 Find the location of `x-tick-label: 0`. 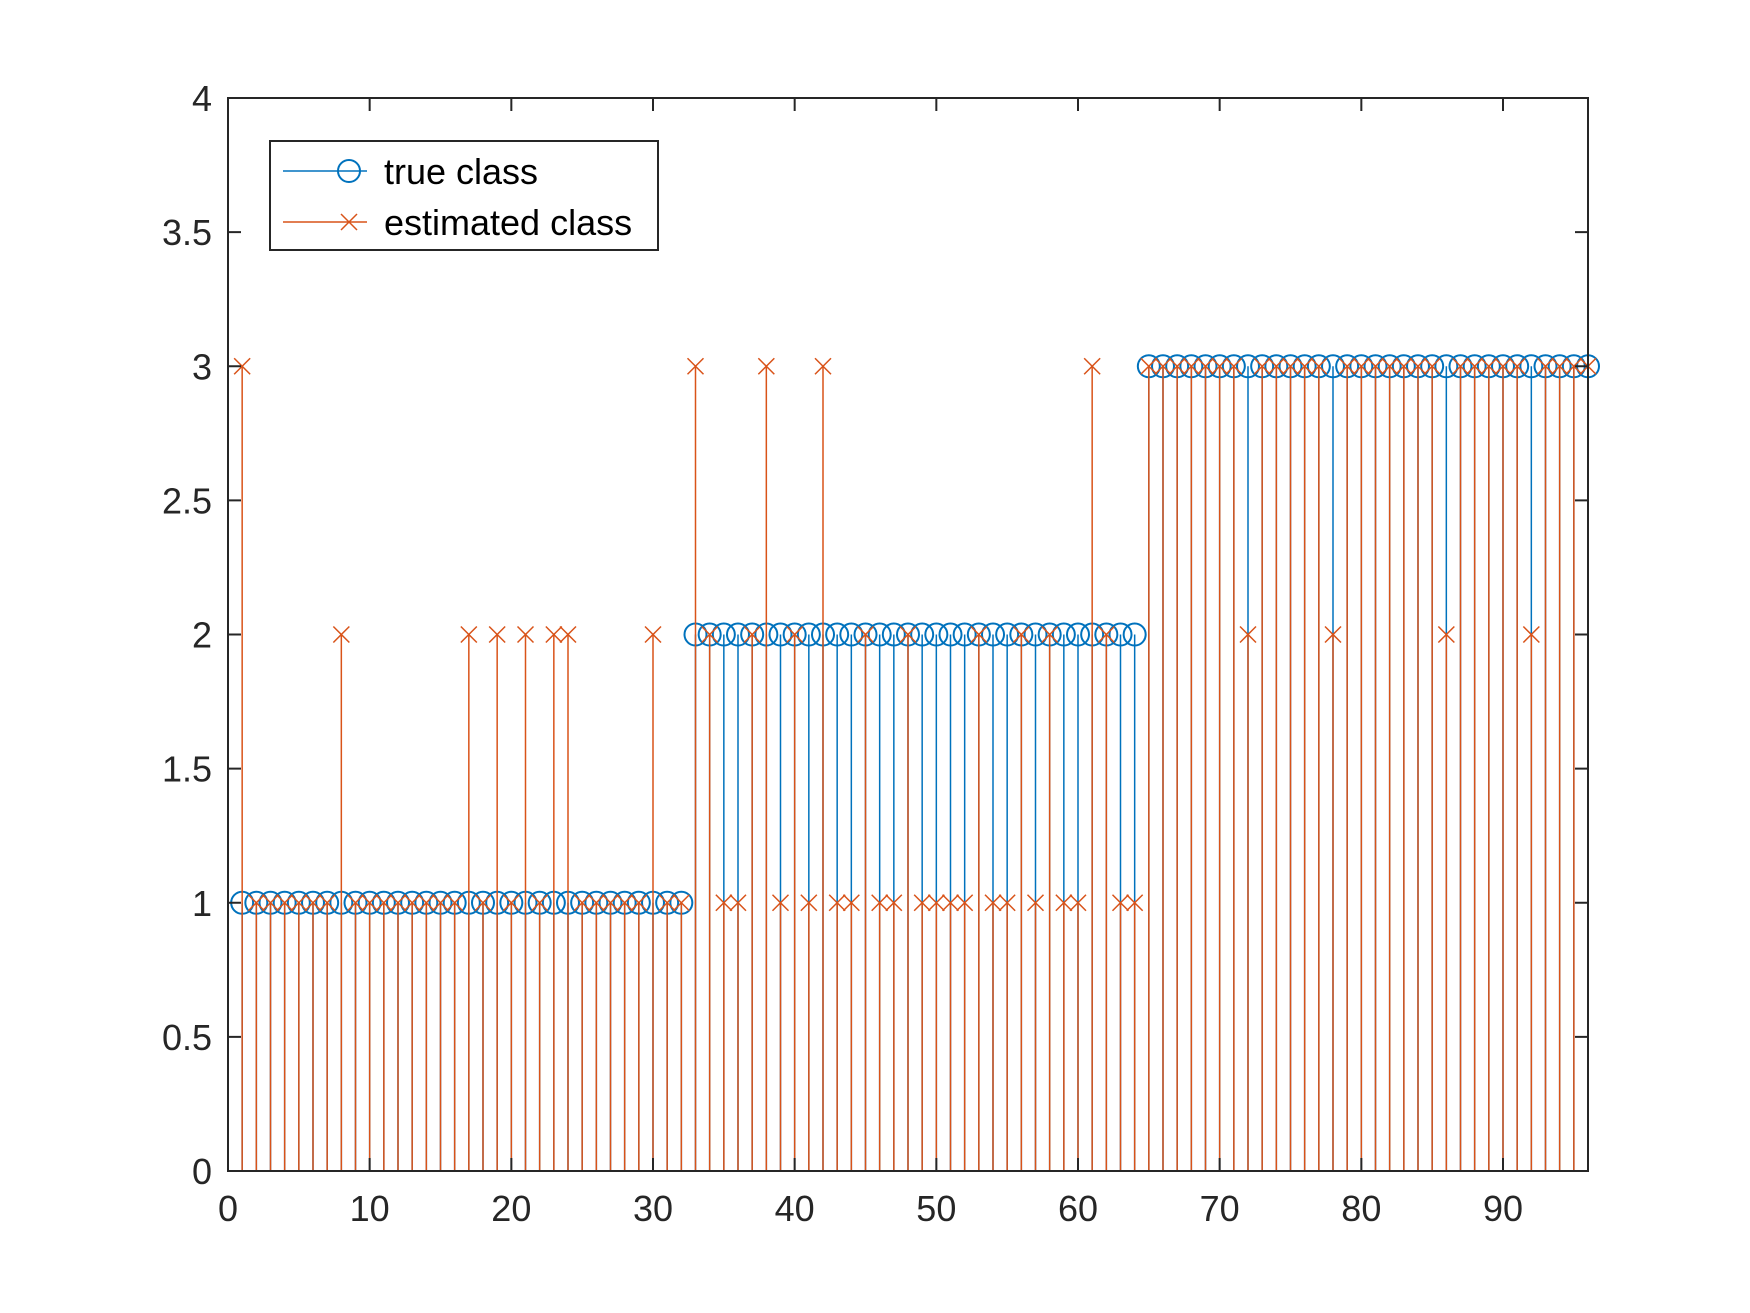

x-tick-label: 0 is located at coordinates (228, 1208).